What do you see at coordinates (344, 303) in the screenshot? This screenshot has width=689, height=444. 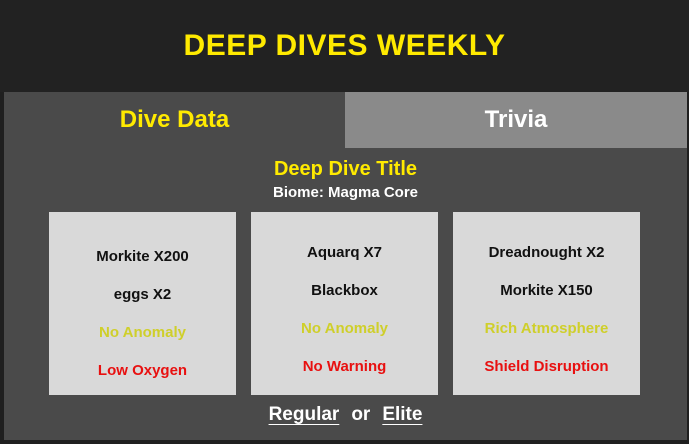 I see `stage-card-2: Aquarq X7 Blackbox No Anomaly No Warning` at bounding box center [344, 303].